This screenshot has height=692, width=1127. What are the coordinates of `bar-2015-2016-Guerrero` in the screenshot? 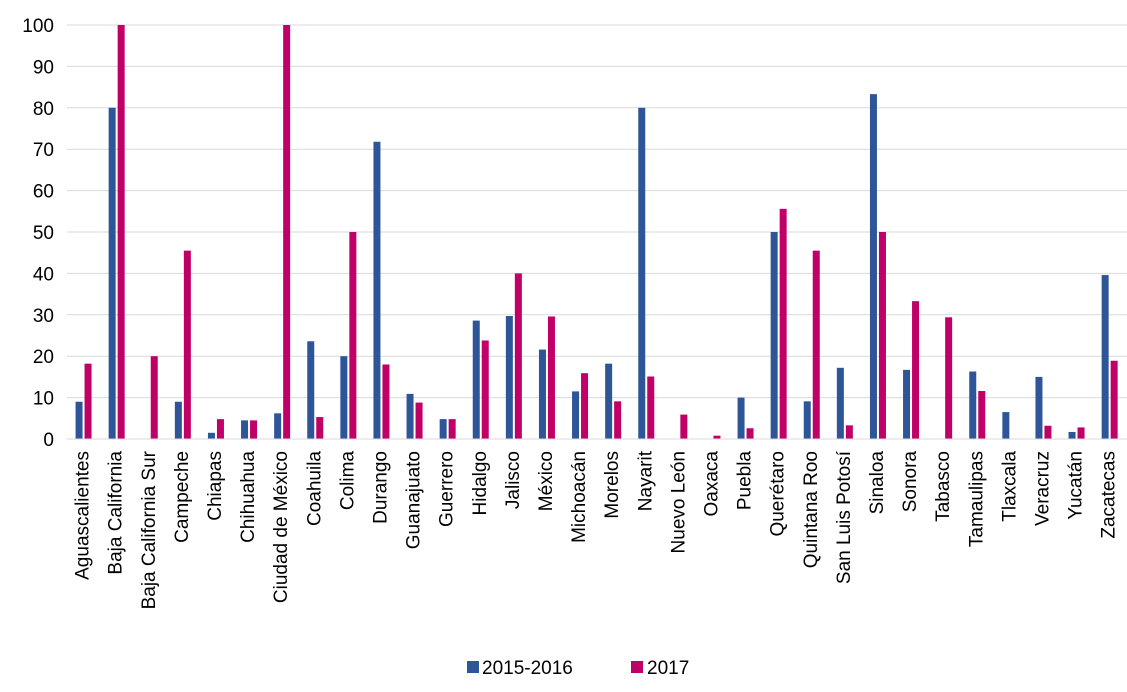 It's located at (443, 429).